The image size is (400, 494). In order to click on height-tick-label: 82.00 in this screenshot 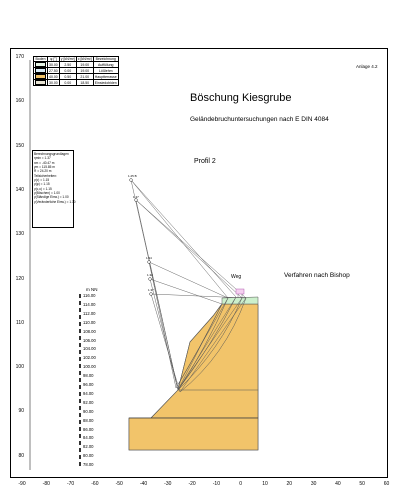, I will do `click(88, 447)`.